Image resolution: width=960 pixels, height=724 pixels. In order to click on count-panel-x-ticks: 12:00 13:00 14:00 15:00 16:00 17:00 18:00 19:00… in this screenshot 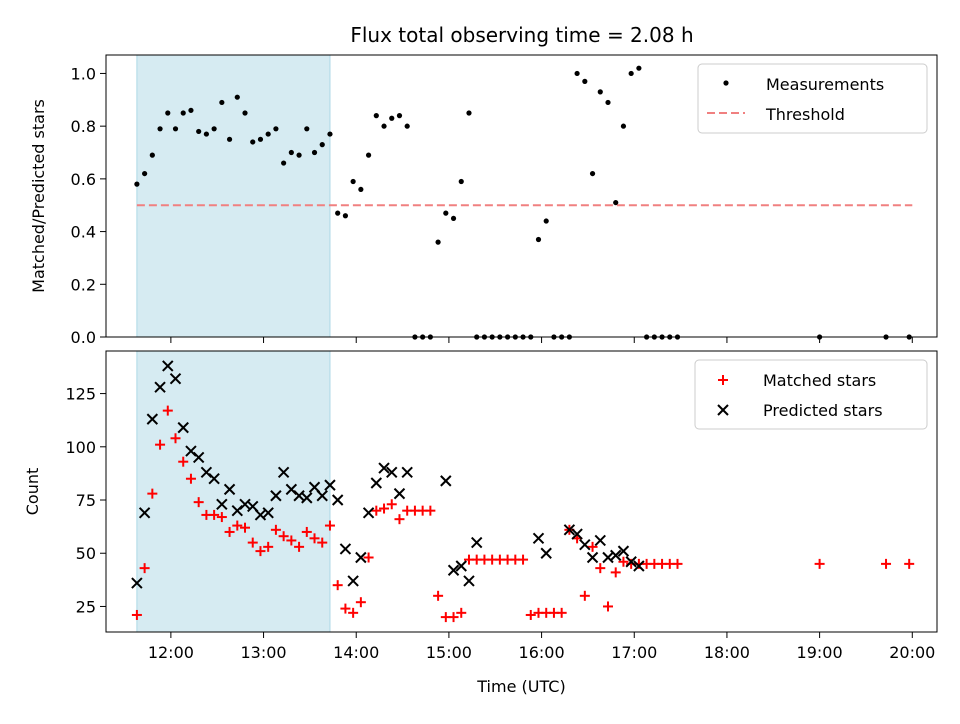, I will do `click(541, 647)`.